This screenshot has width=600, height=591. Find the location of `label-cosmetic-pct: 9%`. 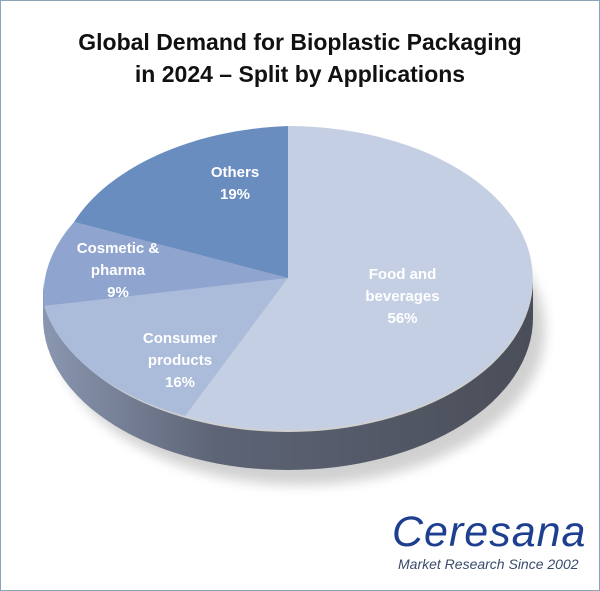

label-cosmetic-pct: 9% is located at coordinates (118, 292).